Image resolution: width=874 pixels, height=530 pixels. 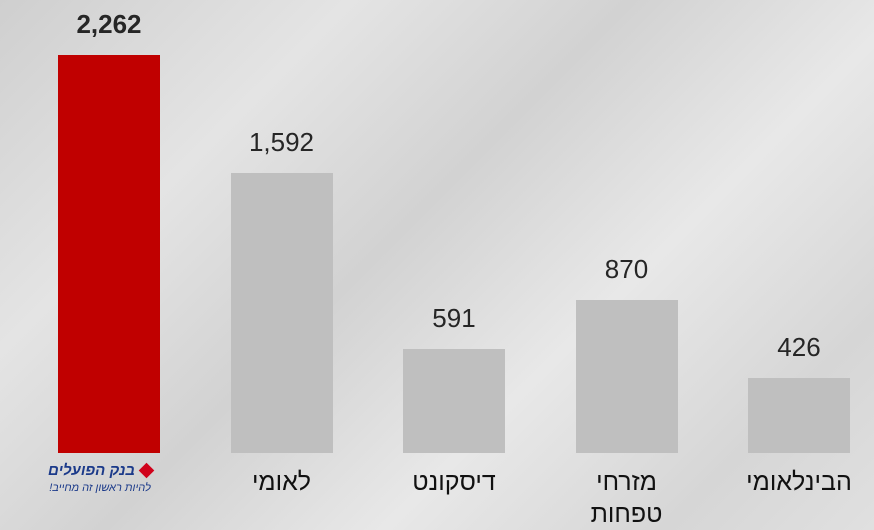 What do you see at coordinates (454, 318) in the screenshot?
I see `value-label: 591` at bounding box center [454, 318].